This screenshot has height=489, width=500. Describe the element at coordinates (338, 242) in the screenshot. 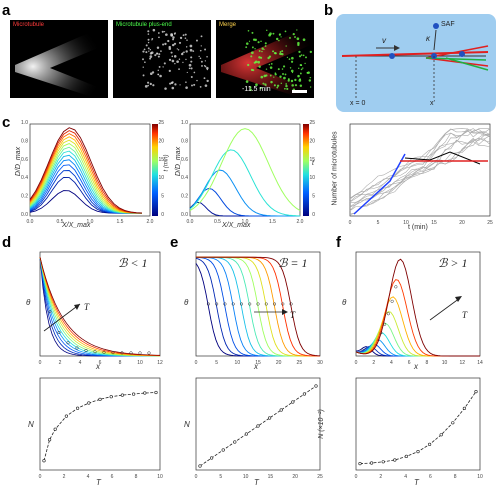

I see `panel-letter-f: f` at that location.